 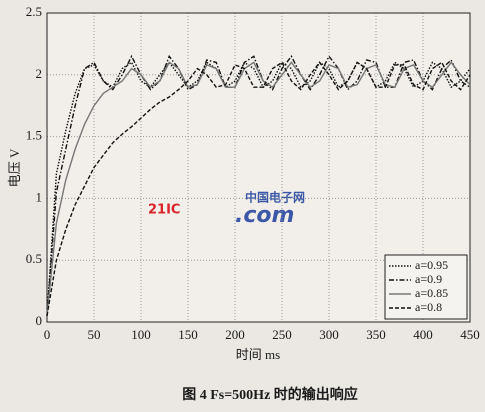 What do you see at coordinates (282, 334) in the screenshot?
I see `x-tick-label: 250` at bounding box center [282, 334].